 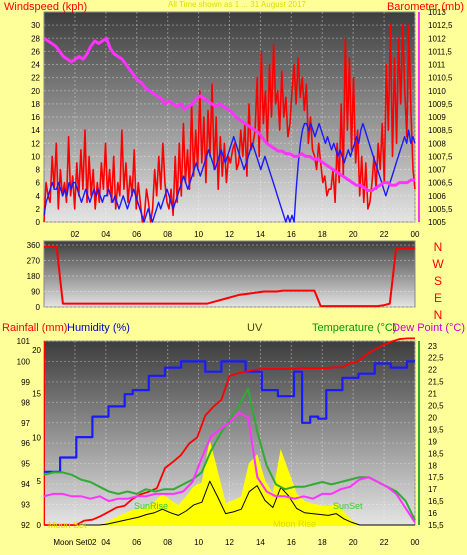 What do you see at coordinates (440, 51) in the screenshot?
I see `barometer-y-tick-label: 1011,5` at bounding box center [440, 51].